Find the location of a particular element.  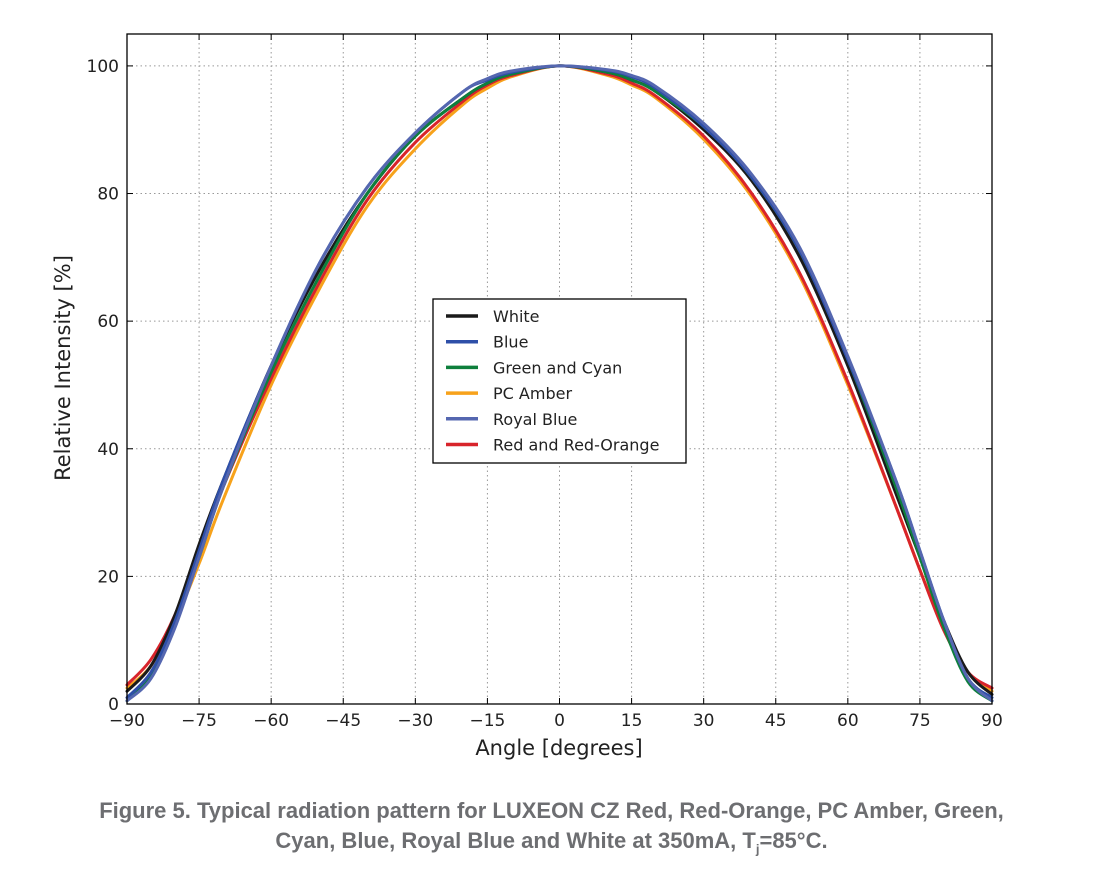

x-tick-label: −60 is located at coordinates (271, 721).